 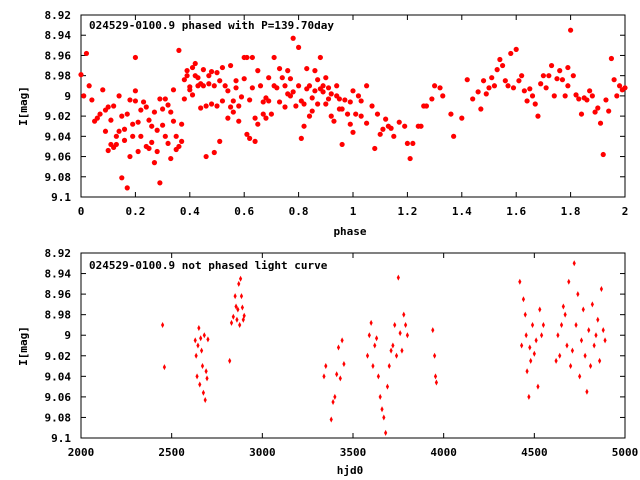 What do you see at coordinates (58, 253) in the screenshot?
I see `y-tick-label: 8.92` at bounding box center [58, 253].